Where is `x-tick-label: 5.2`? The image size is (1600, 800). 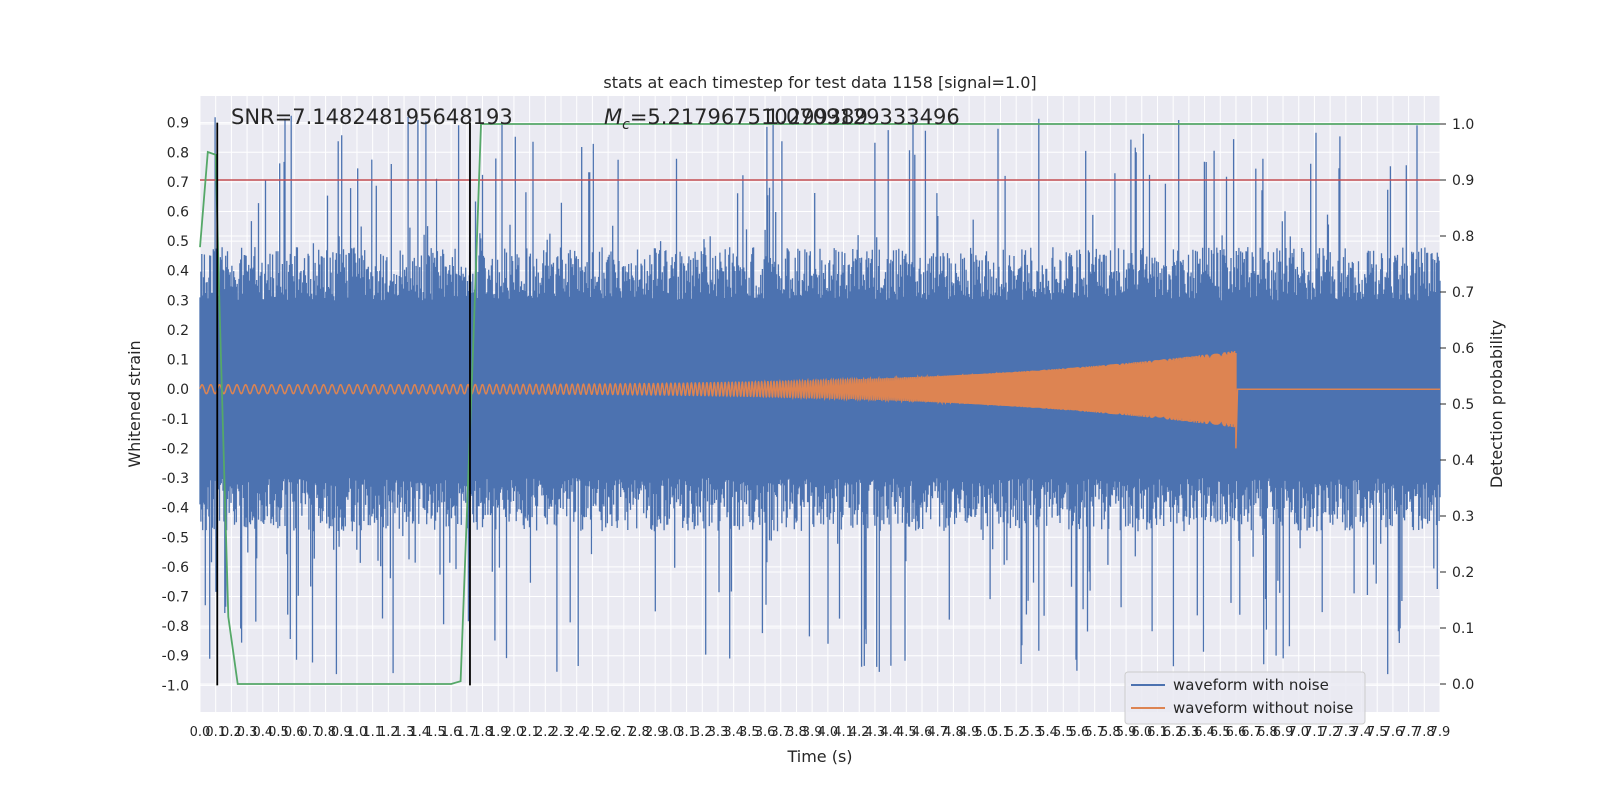 x-tick-label: 5.2 is located at coordinates (1016, 732).